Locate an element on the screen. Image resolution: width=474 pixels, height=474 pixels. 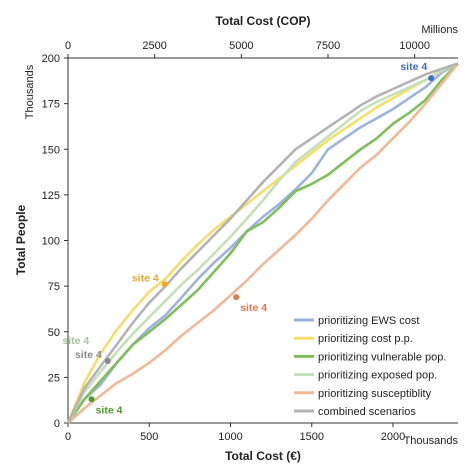
x2-tick-label: 10000 is located at coordinates (414, 46).